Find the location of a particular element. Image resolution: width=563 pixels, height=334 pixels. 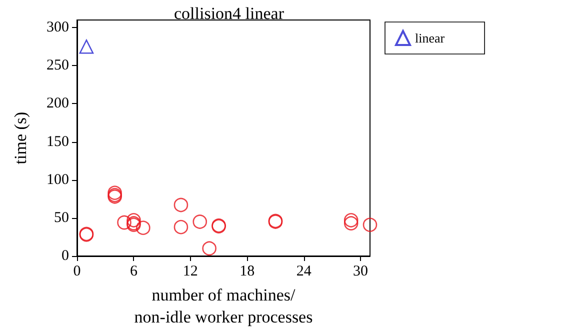

x-tick-label: 6 is located at coordinates (134, 272).